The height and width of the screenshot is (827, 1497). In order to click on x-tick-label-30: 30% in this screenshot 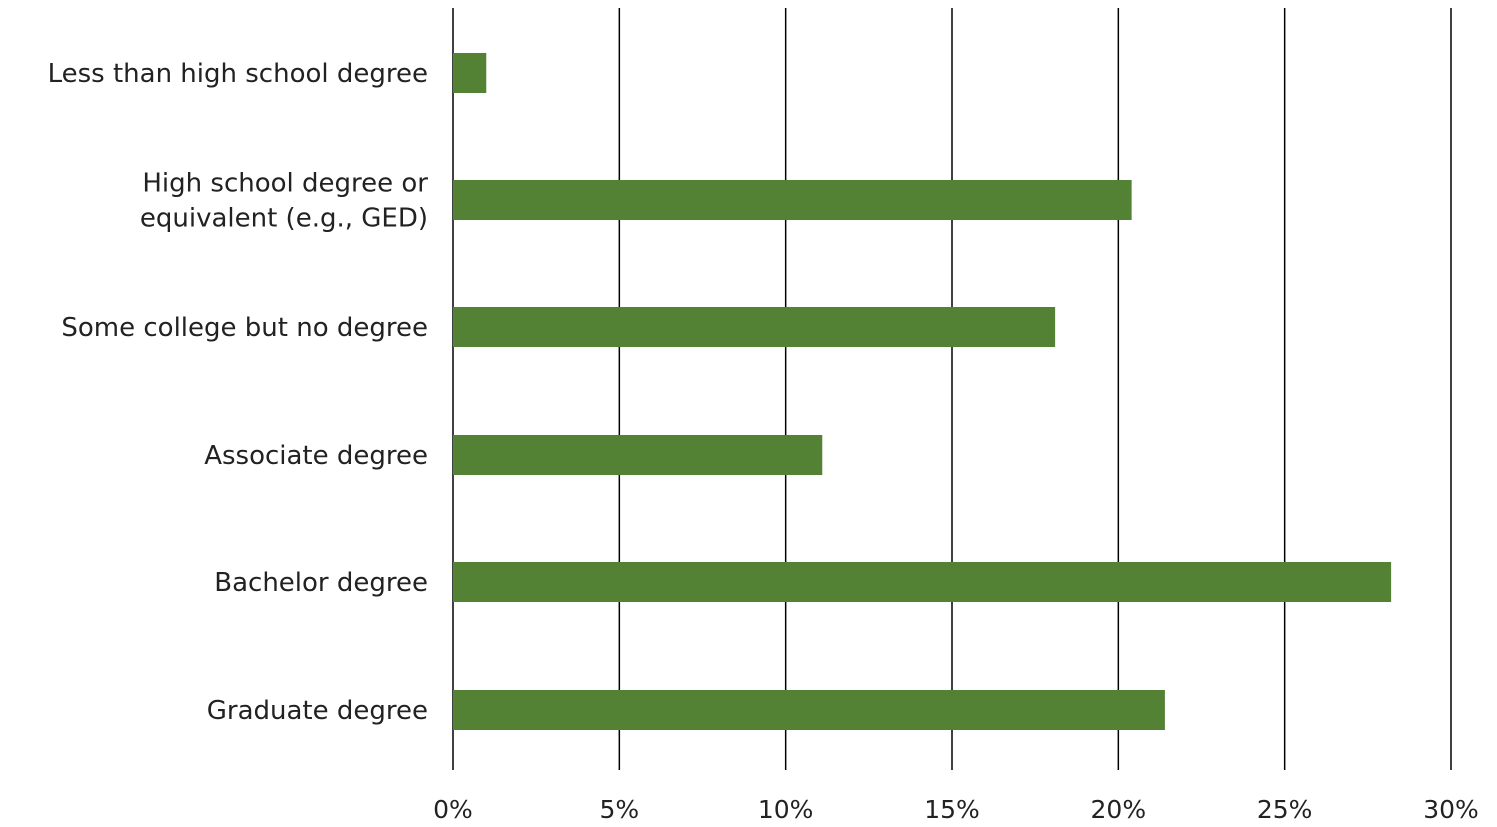, I will do `click(1451, 809)`.